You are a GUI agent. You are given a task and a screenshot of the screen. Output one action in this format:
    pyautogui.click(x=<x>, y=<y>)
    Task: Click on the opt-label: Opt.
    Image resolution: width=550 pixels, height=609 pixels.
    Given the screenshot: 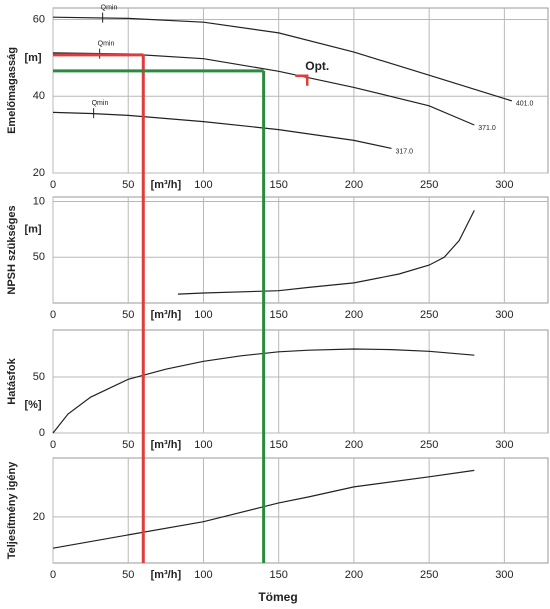 What is the action you would take?
    pyautogui.click(x=317, y=66)
    